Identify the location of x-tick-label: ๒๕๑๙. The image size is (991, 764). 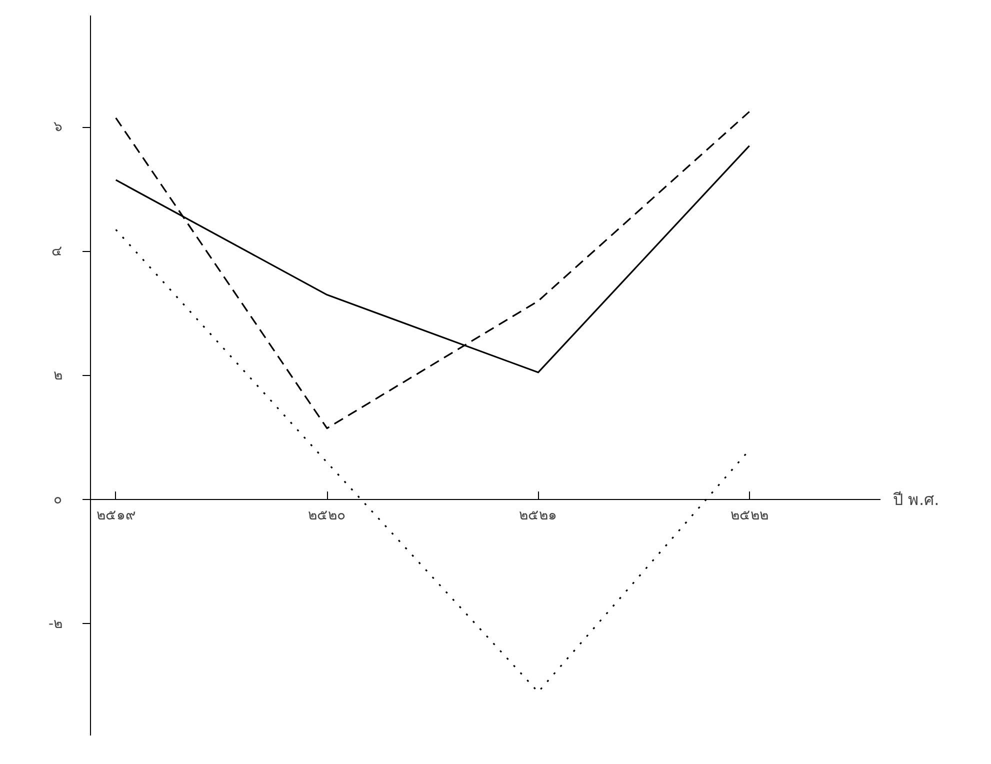
(116, 516).